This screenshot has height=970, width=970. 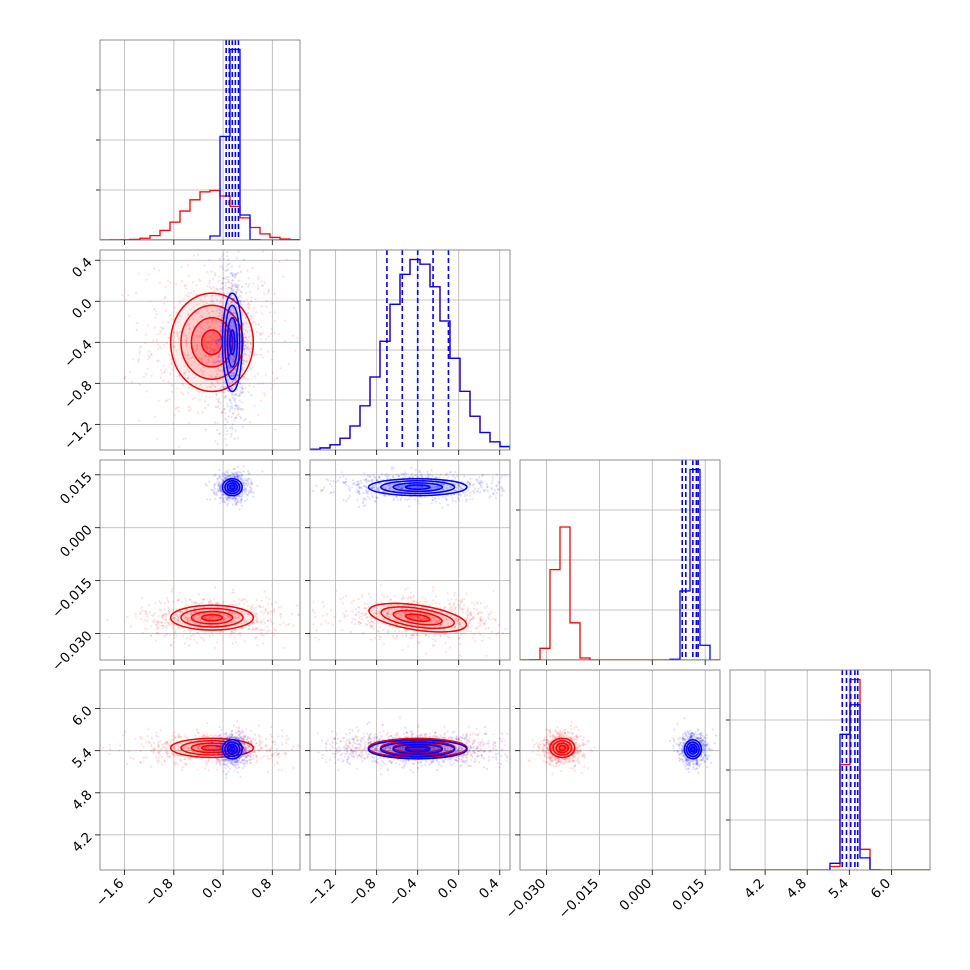 I want to click on xtick-label-1-3: 0.0, so click(x=448, y=889).